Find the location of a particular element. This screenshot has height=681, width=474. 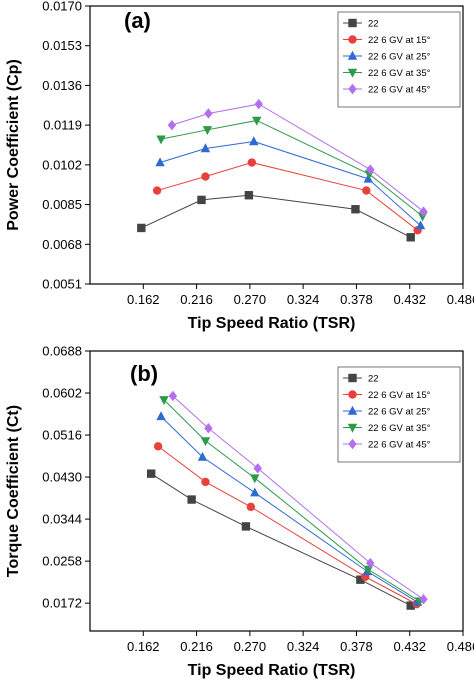

y-tick-label: 0.0085 is located at coordinates (62, 204).